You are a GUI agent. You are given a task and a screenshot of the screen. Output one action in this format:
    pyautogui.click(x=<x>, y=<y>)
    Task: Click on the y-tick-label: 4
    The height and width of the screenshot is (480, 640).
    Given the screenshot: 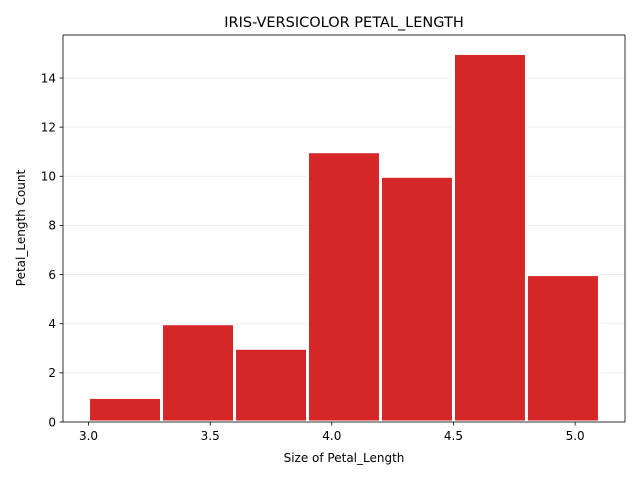 What is the action you would take?
    pyautogui.click(x=52, y=324)
    